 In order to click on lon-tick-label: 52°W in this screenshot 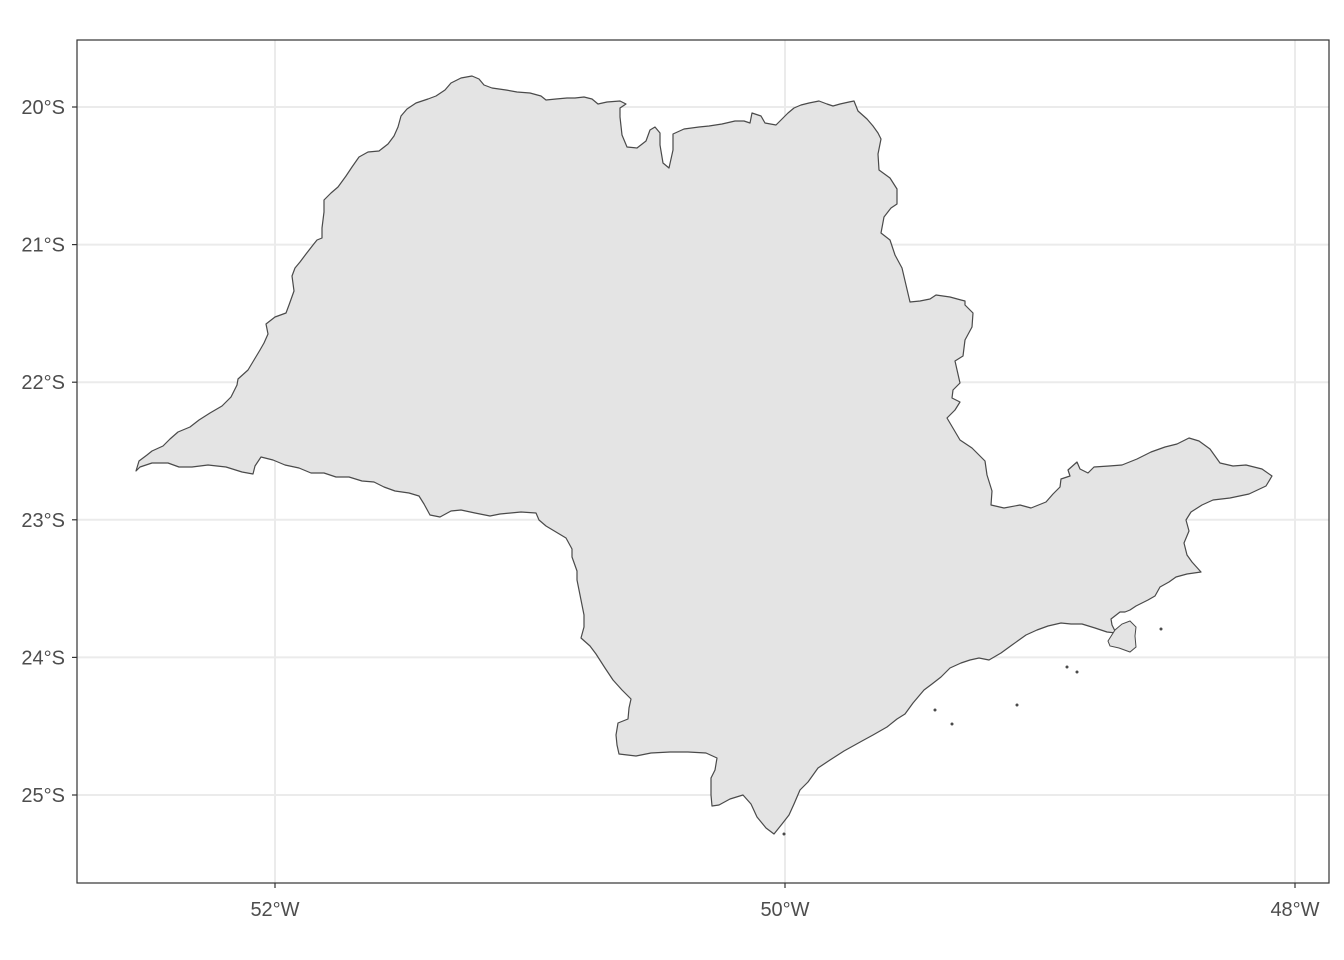, I will do `click(274, 910)`.